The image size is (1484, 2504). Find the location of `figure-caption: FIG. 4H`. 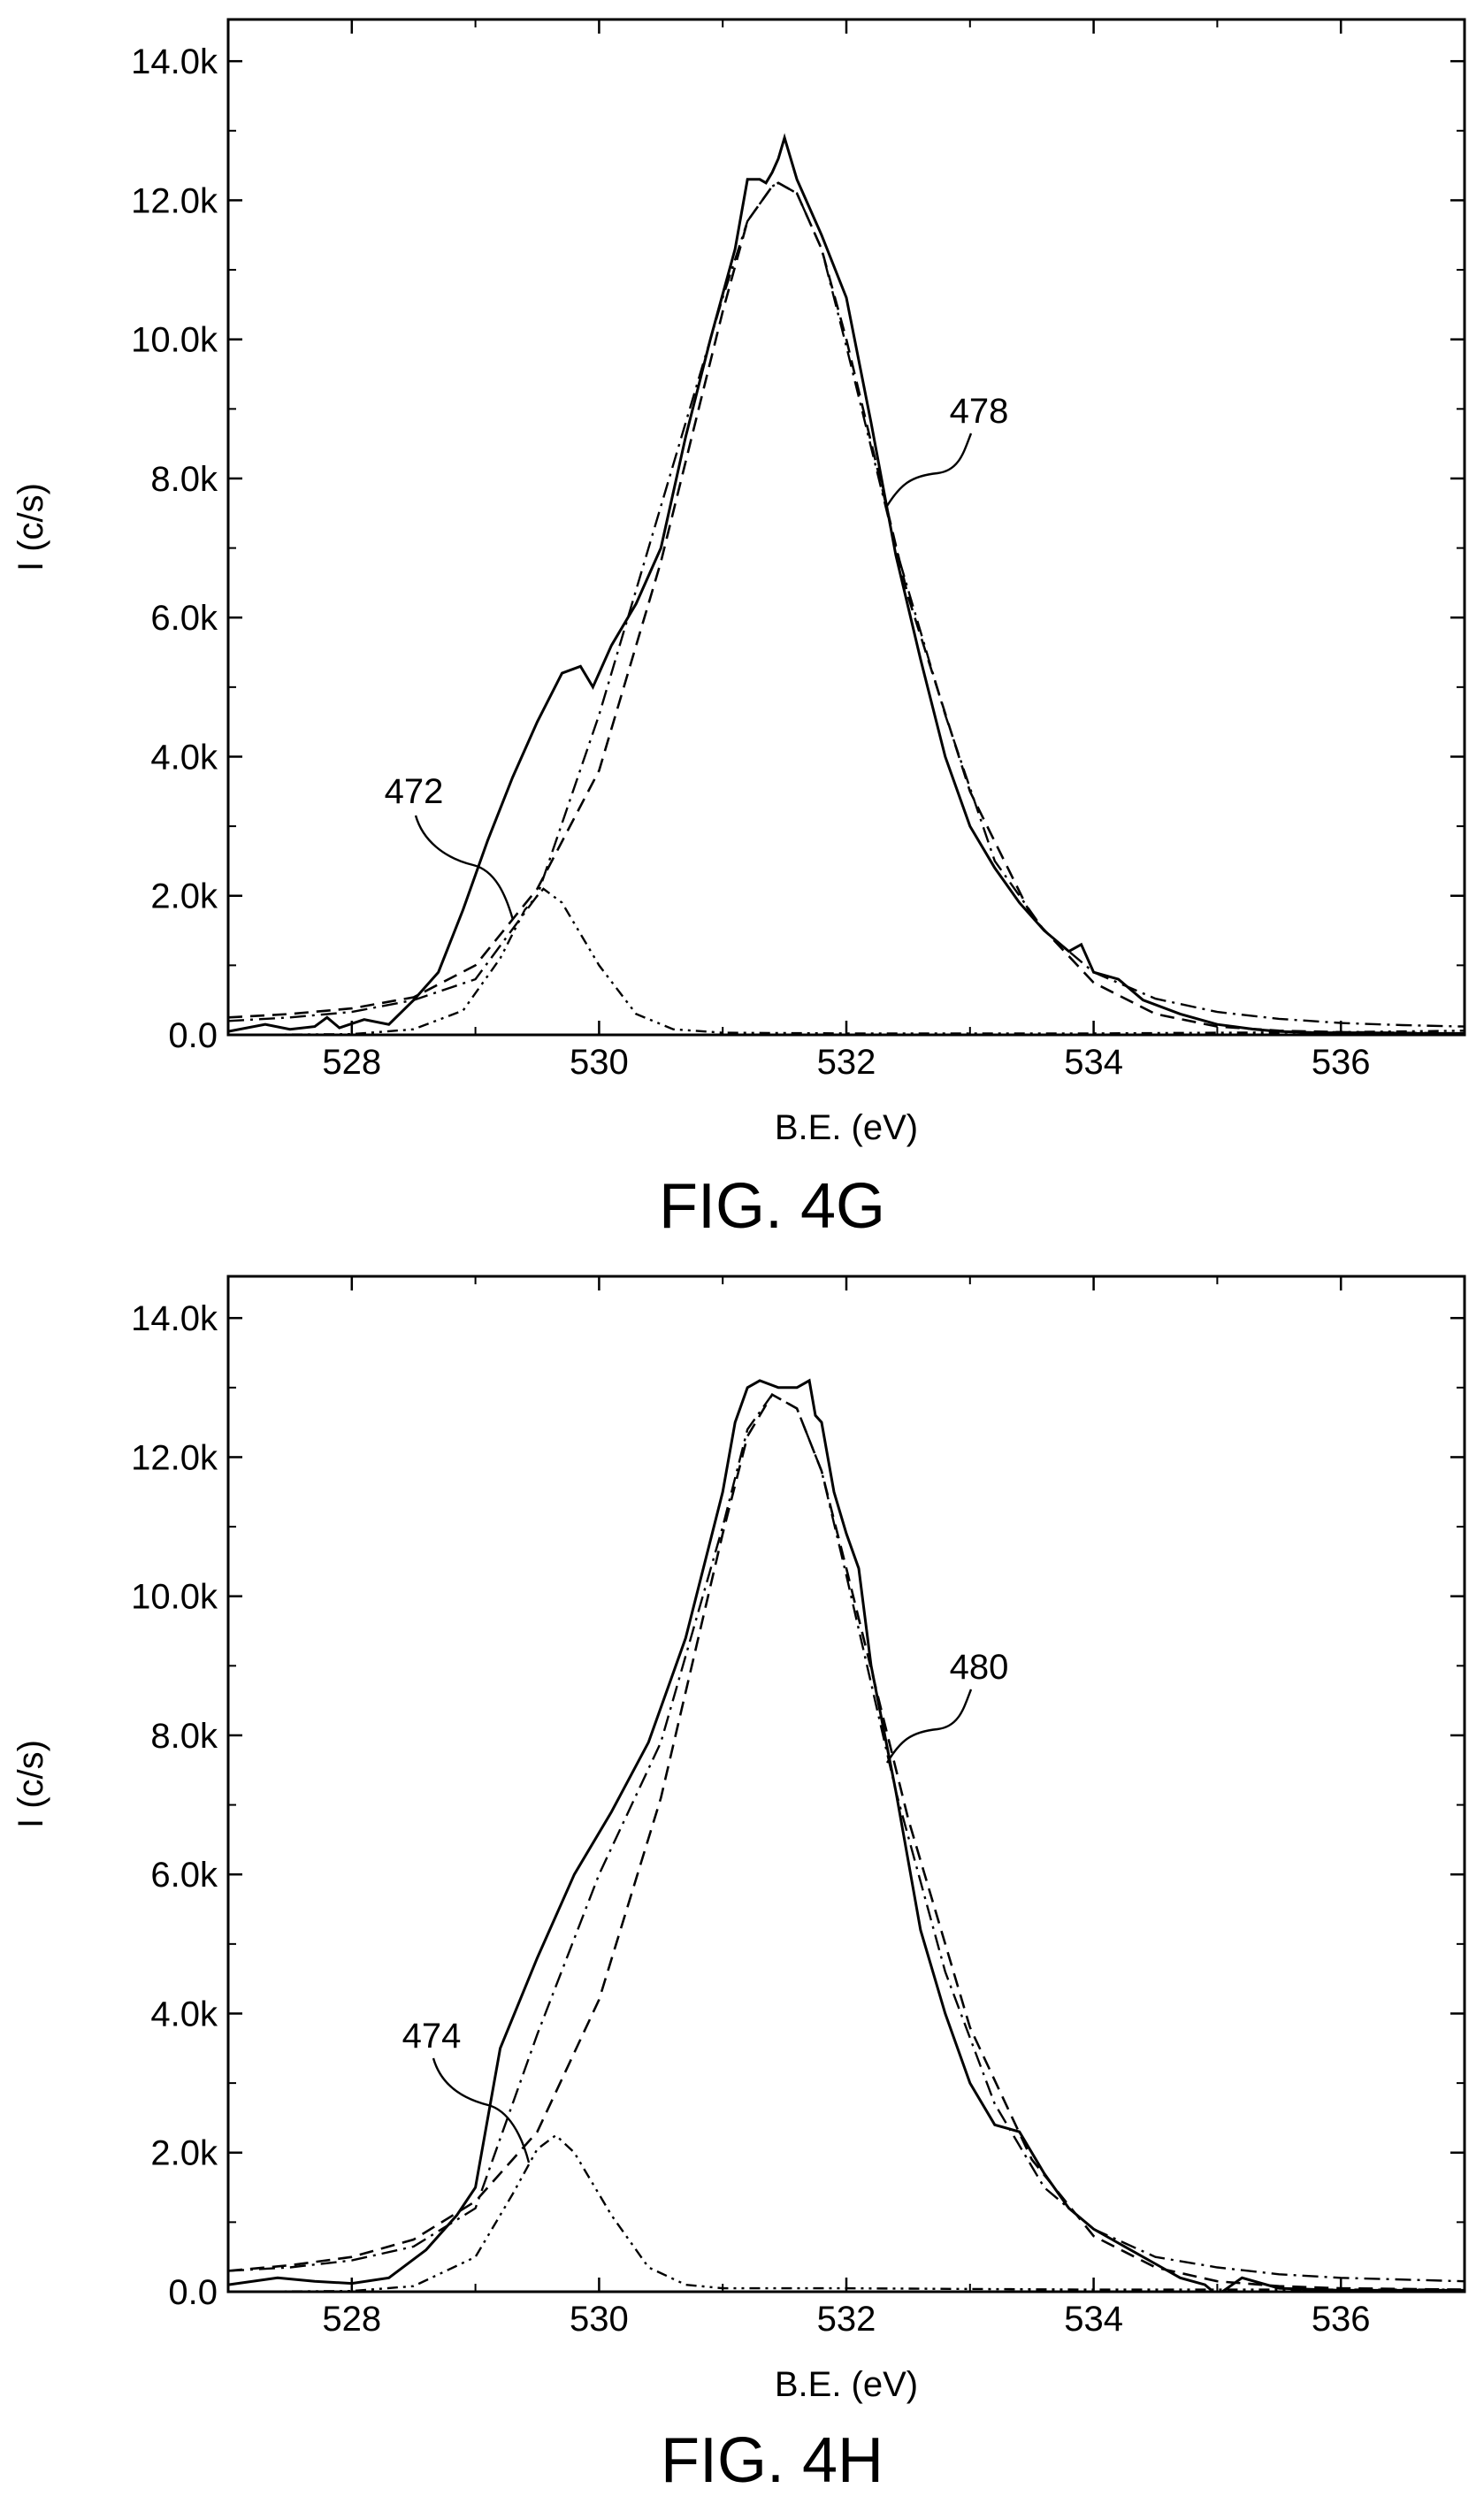

figure-caption: FIG. 4H is located at coordinates (772, 2460).